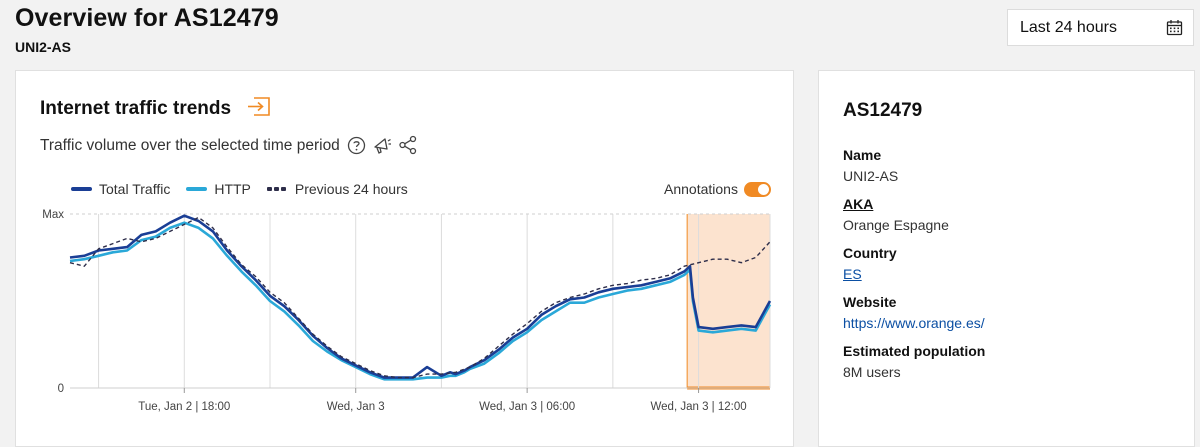  I want to click on legend-item-http: HTTP, so click(218, 189).